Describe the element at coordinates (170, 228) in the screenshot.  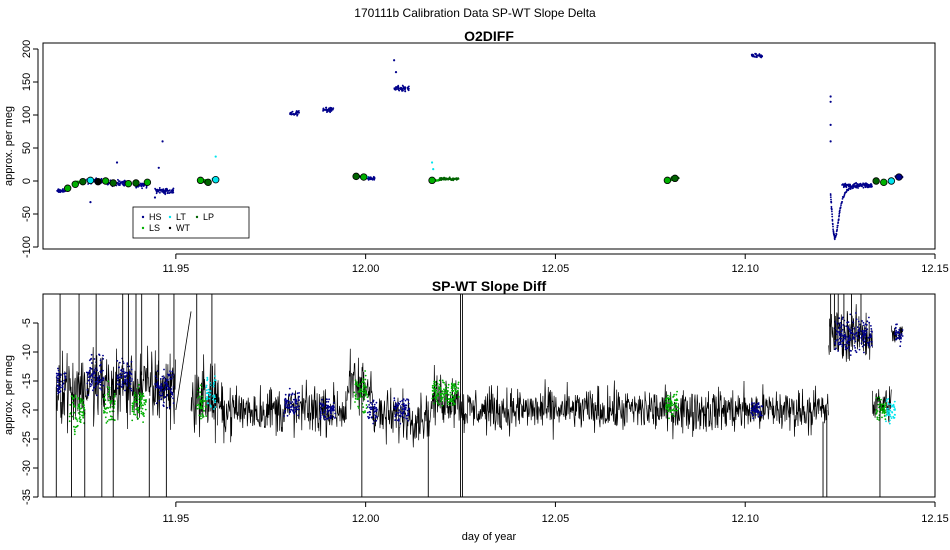
I see `legend-swatch-wt` at that location.